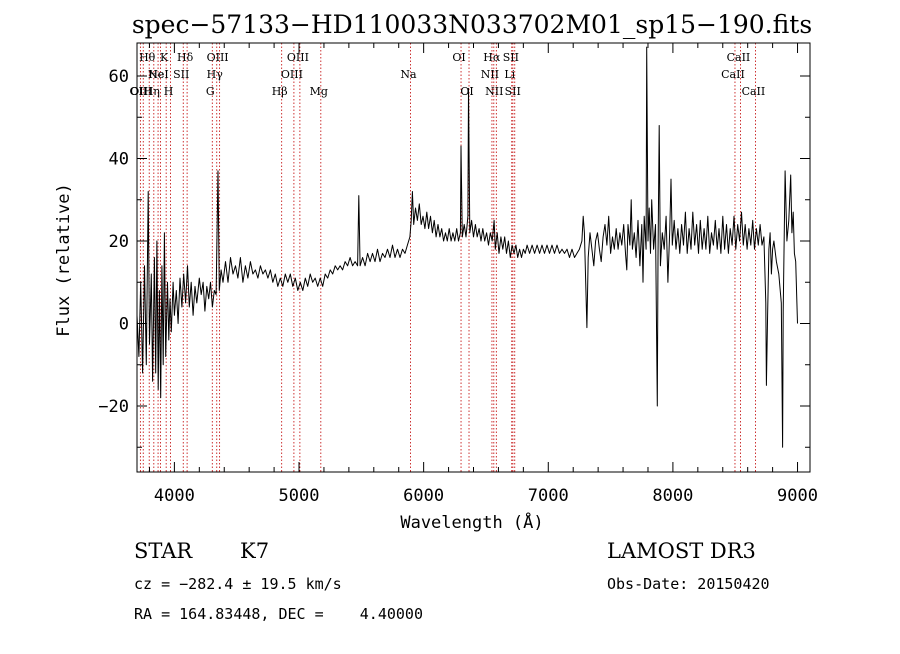 This screenshot has height=654, width=900. Describe the element at coordinates (215, 74) in the screenshot. I see `emission-line-label: Hγ` at that location.